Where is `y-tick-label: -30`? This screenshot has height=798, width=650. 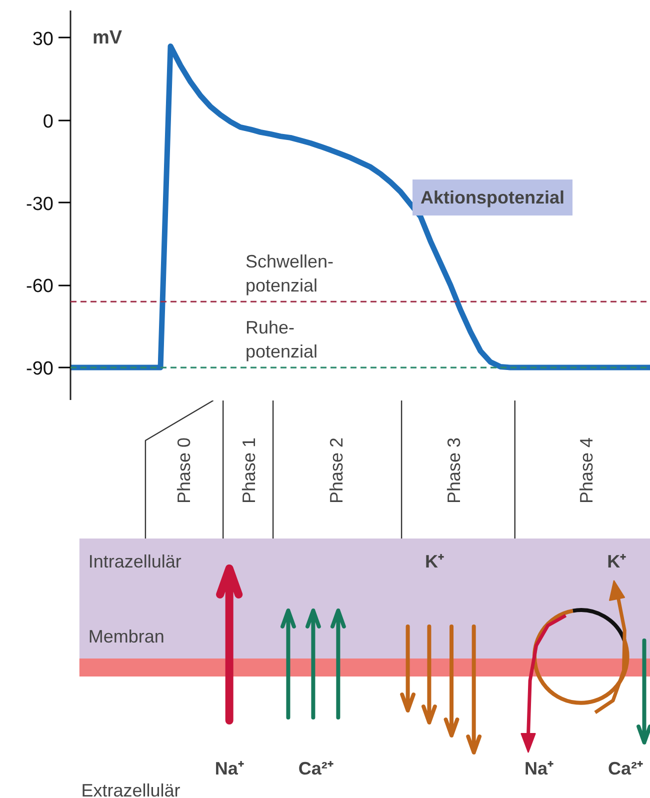 y-tick-label: -30 is located at coordinates (40, 204).